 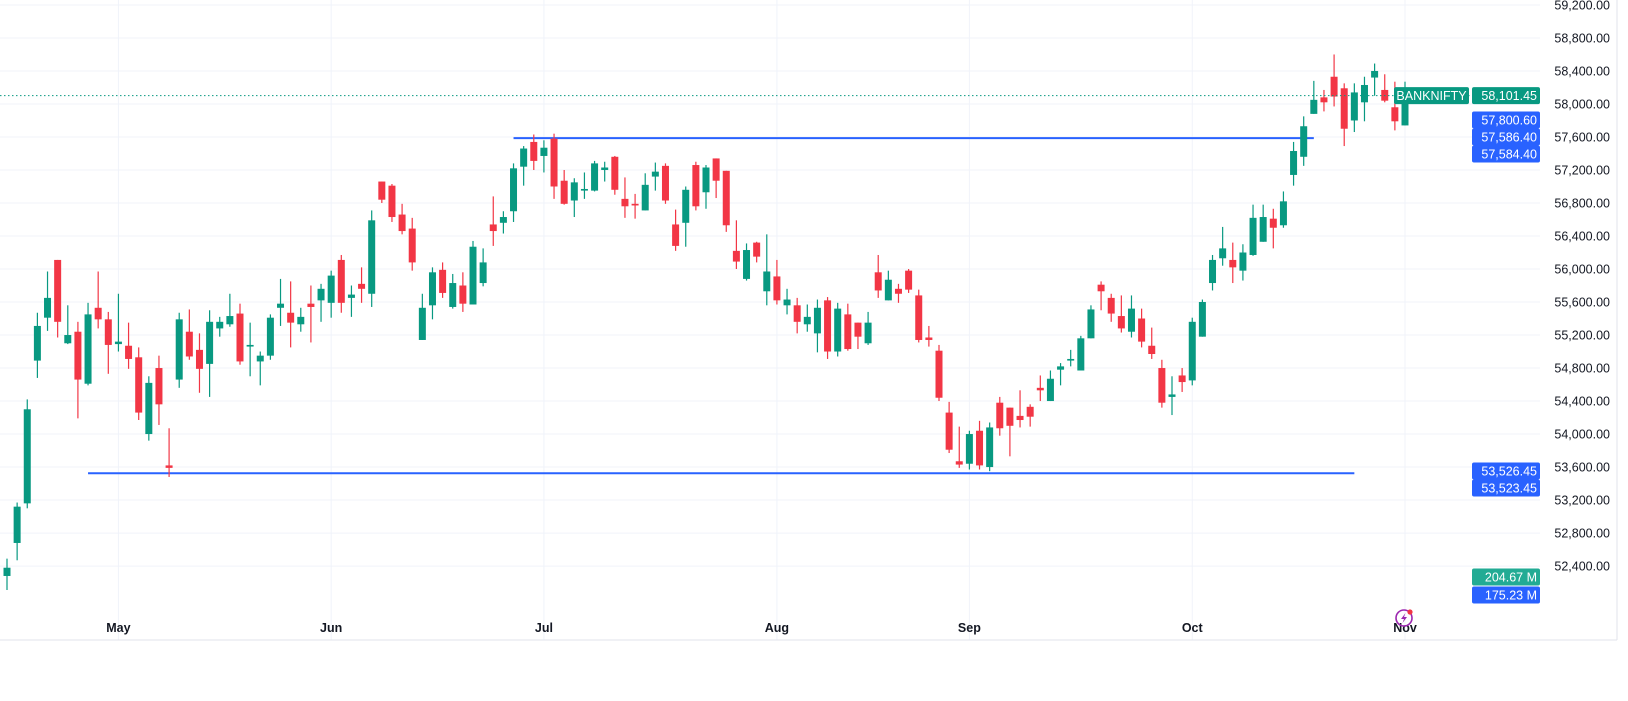 I want to click on y-tick-label: 53,600.00, so click(x=1582, y=468).